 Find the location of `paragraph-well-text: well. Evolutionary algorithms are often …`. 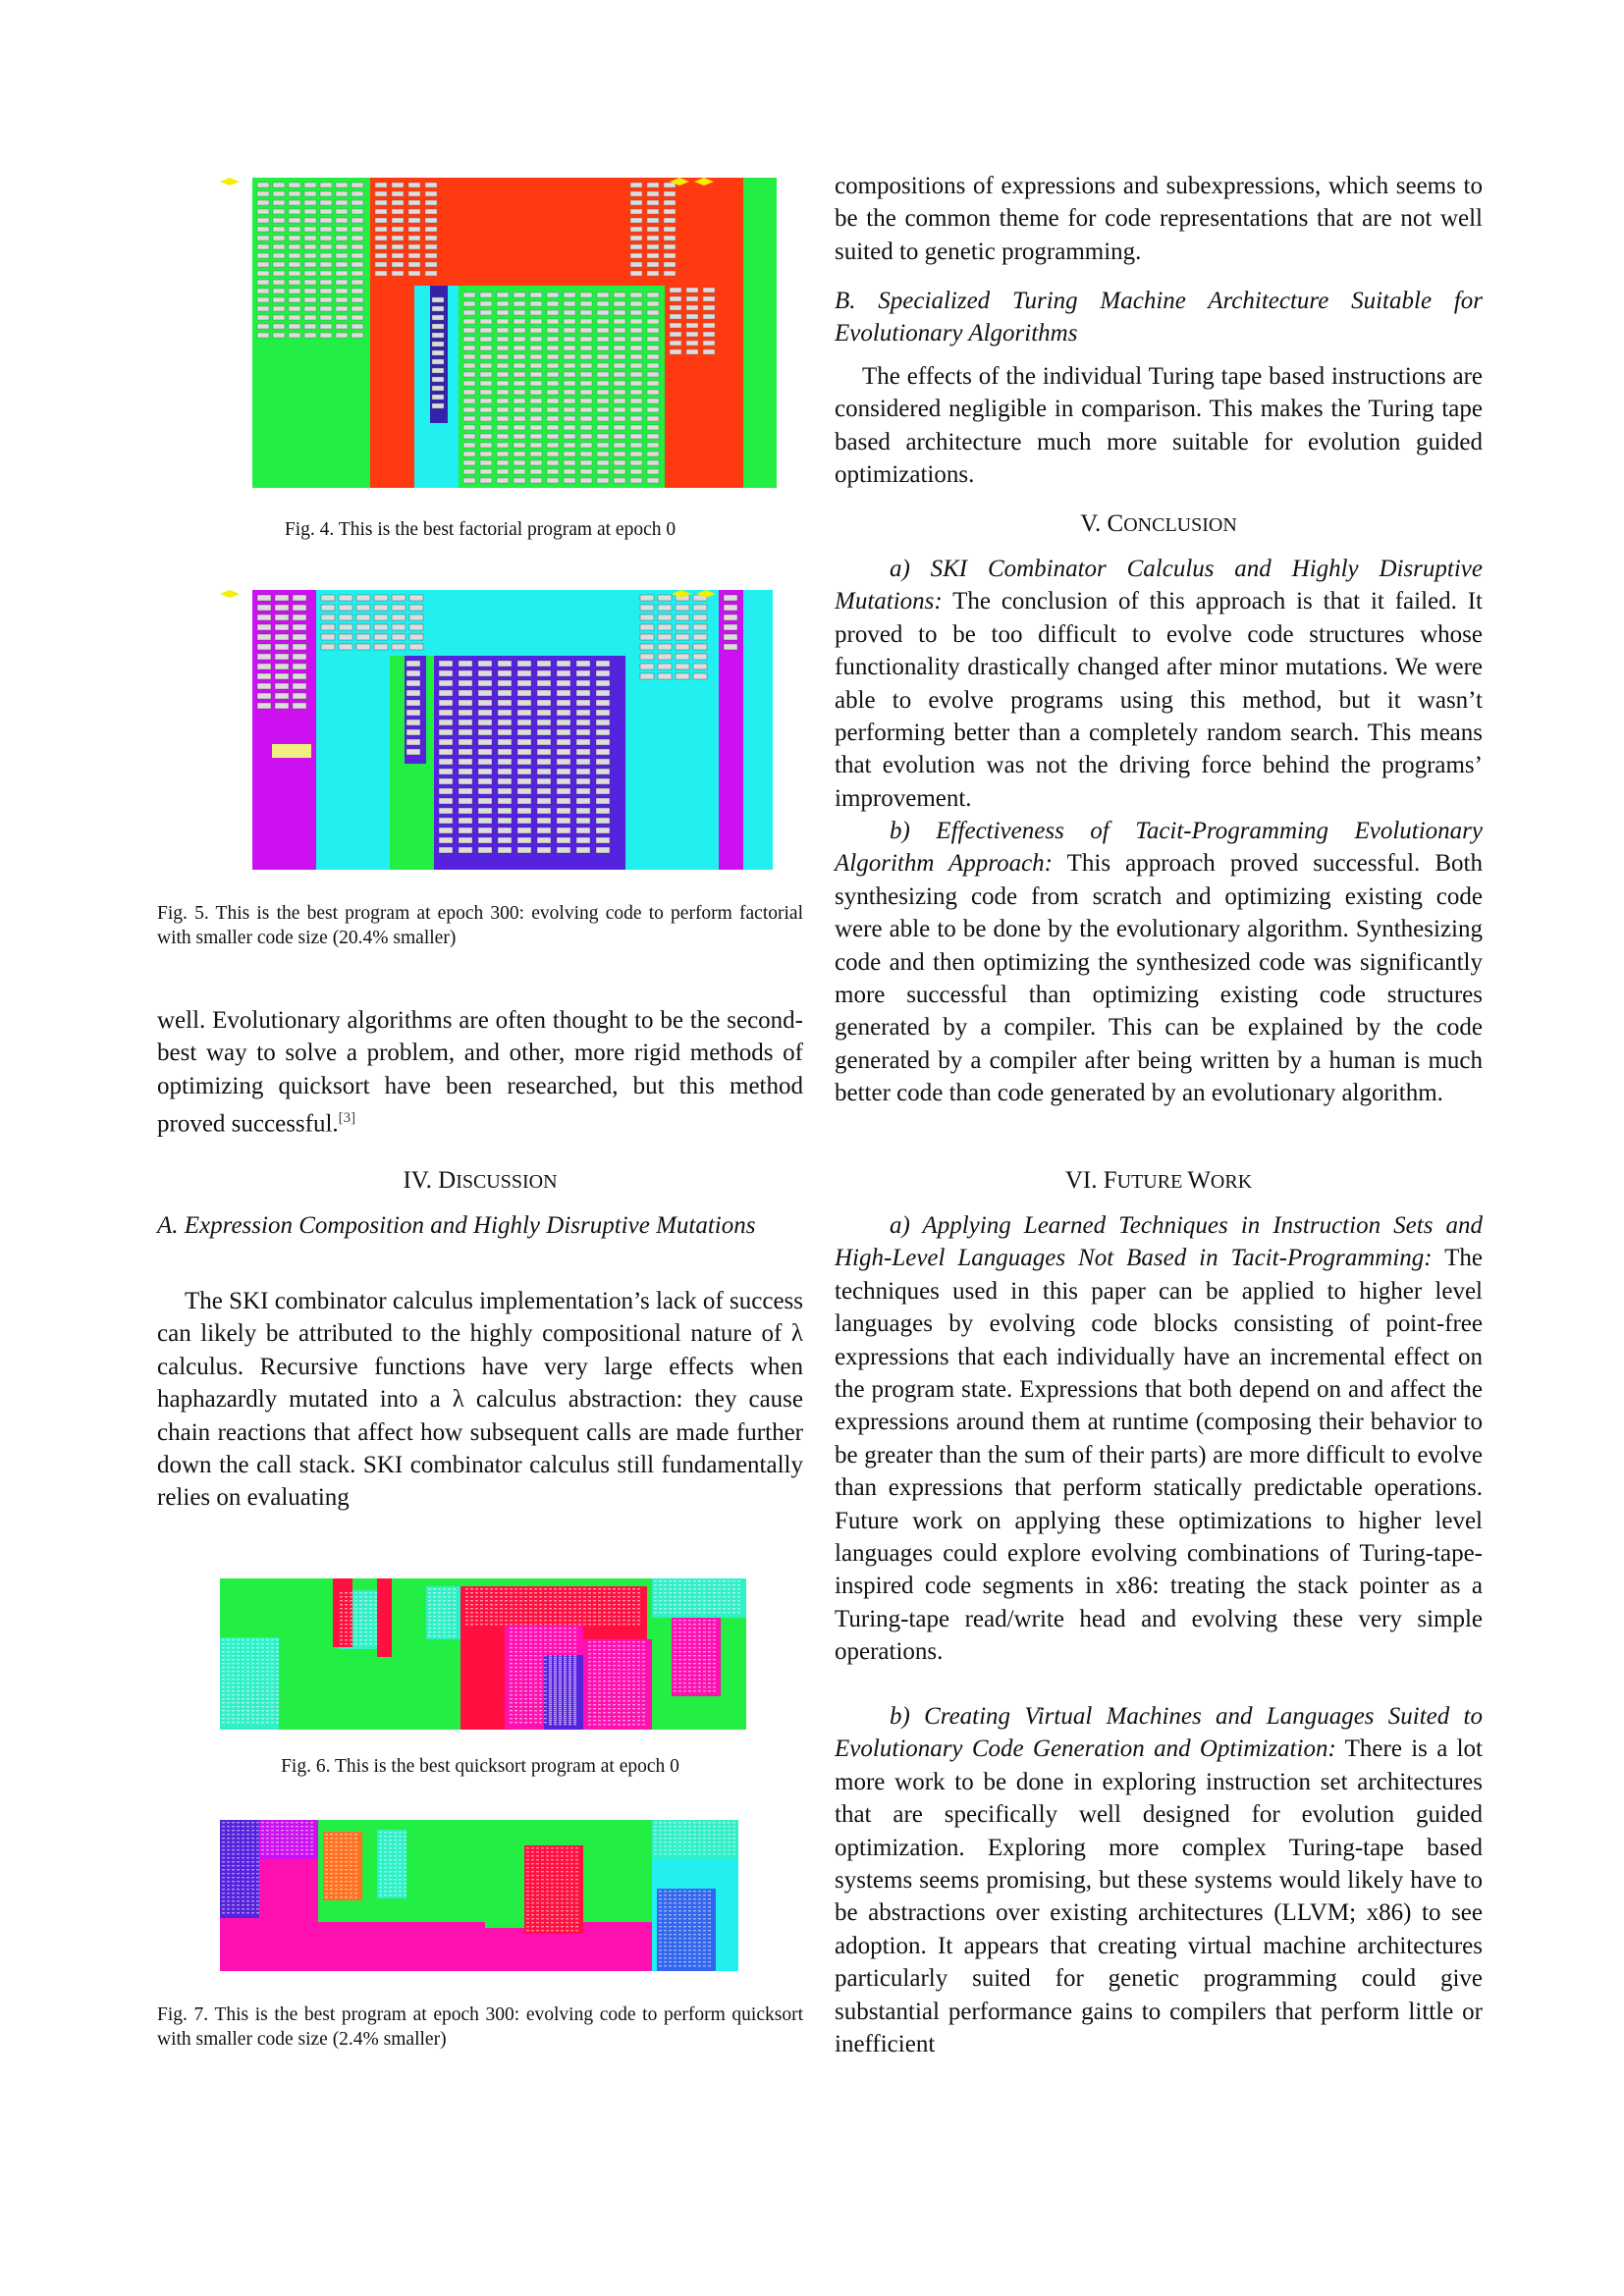

paragraph-well-text: well. Evolutionary algorithms are often … is located at coordinates (480, 1072).